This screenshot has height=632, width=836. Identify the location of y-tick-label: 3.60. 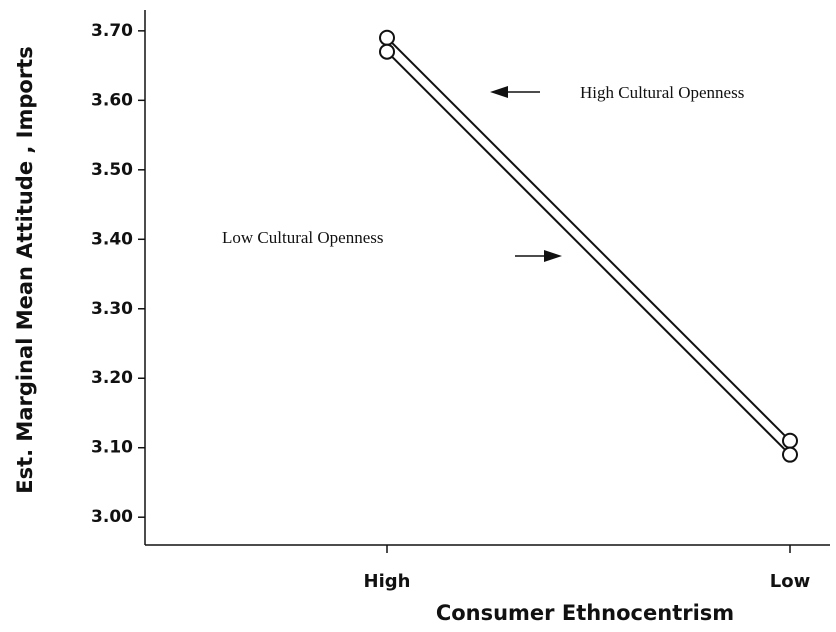
(112, 100).